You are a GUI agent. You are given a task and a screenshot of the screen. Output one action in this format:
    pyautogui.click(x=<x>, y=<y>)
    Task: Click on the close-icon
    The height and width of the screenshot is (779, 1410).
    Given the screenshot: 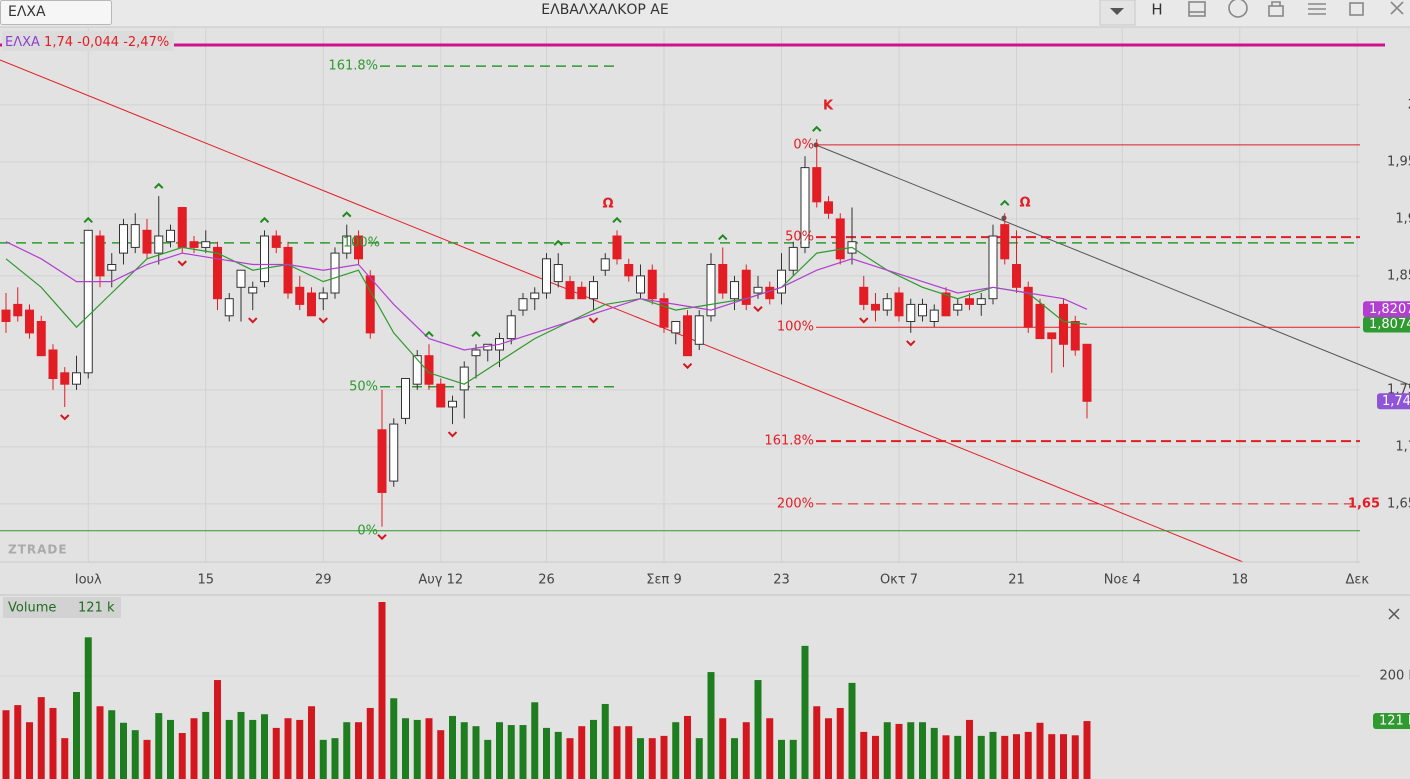 What is the action you would take?
    pyautogui.click(x=1397, y=8)
    